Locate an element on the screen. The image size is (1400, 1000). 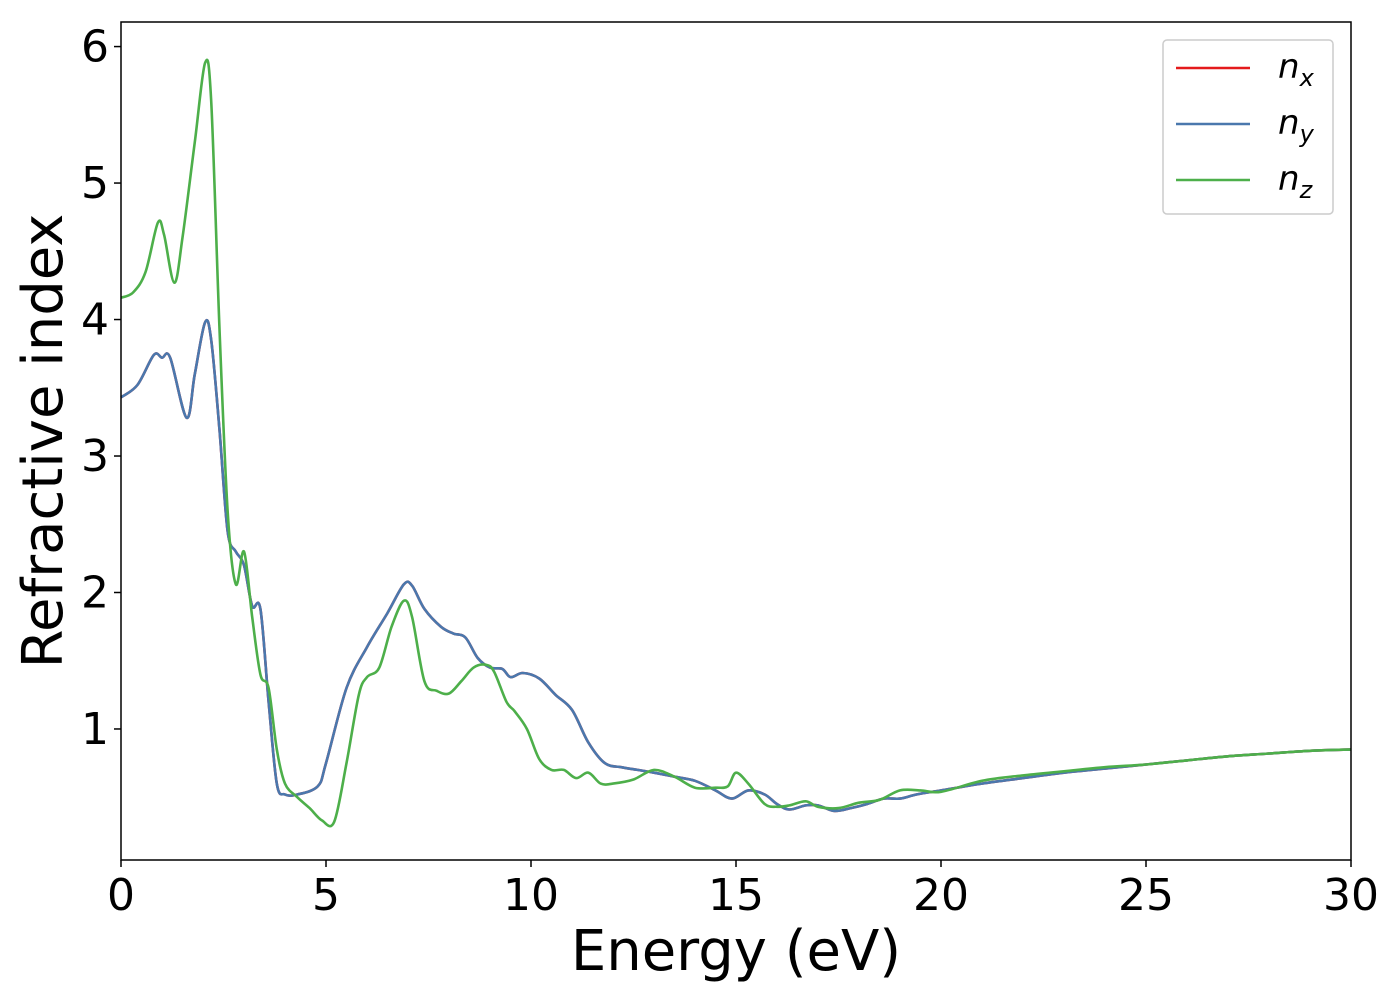
legend-label: nx is located at coordinates (1296, 69).